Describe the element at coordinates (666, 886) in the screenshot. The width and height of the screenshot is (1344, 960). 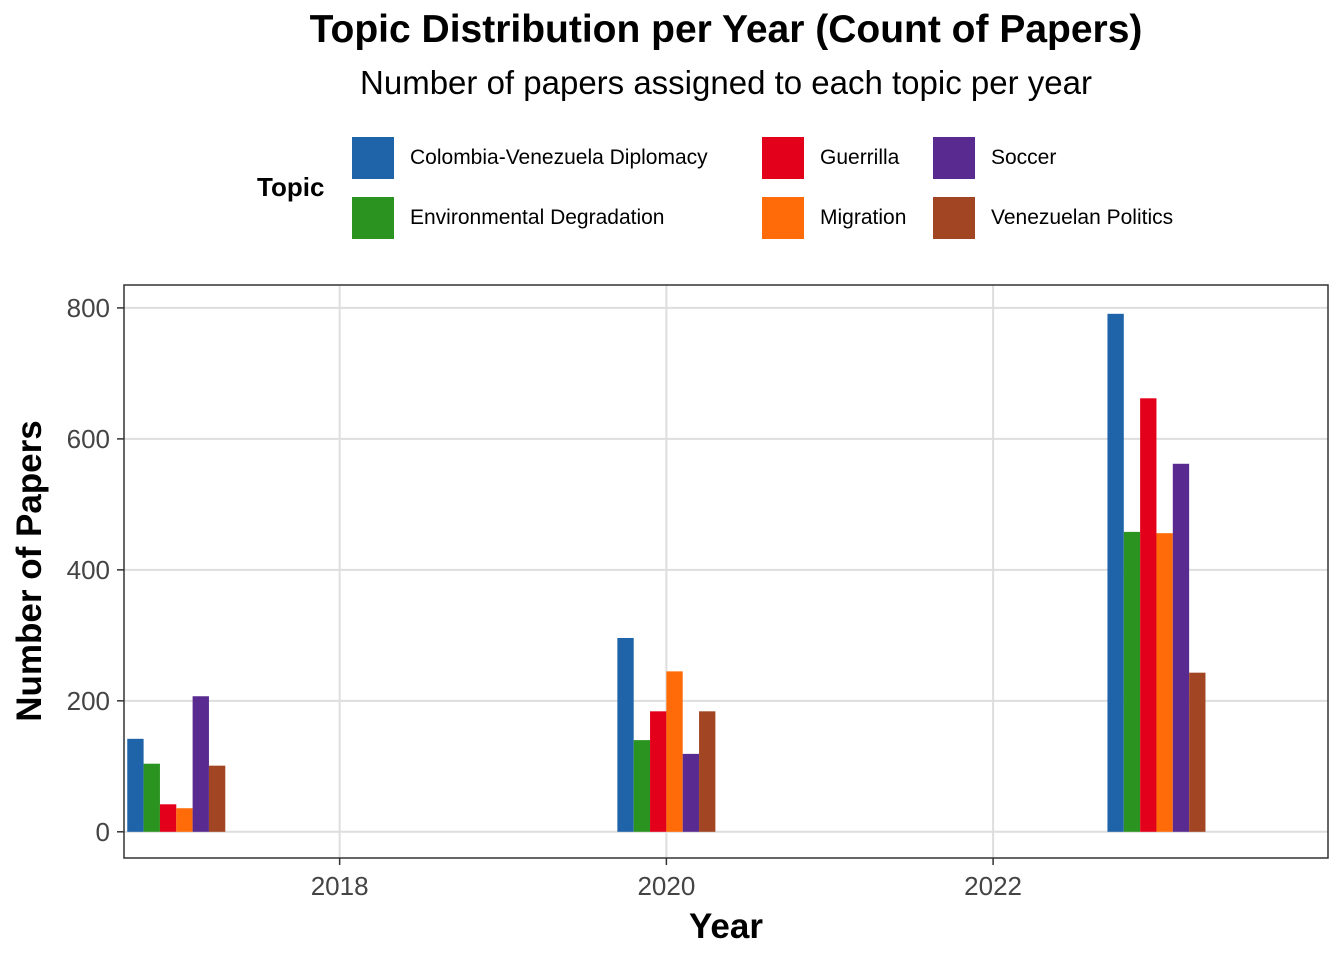
I see `x-tick-label: 2020` at that location.